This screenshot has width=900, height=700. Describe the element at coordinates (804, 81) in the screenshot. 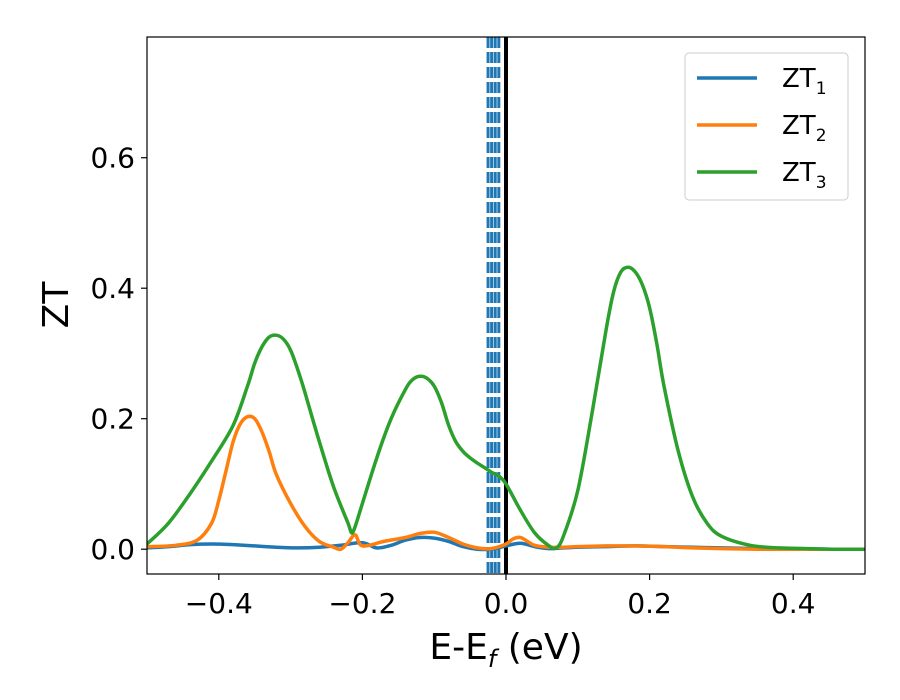

I see `legend-label-zt1: ZT1` at that location.